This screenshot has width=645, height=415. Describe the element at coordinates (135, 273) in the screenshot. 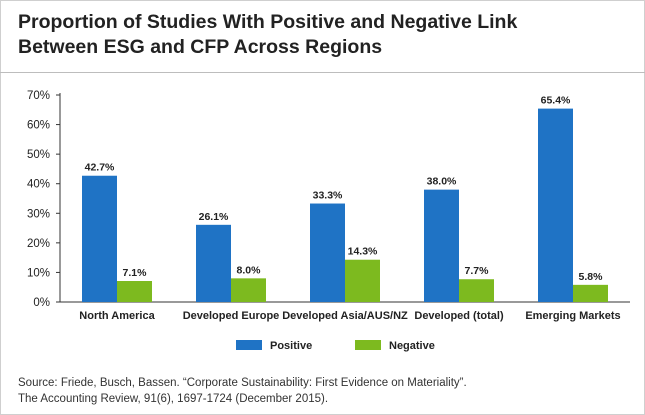

I see `data-label-negative: 7.1%` at that location.